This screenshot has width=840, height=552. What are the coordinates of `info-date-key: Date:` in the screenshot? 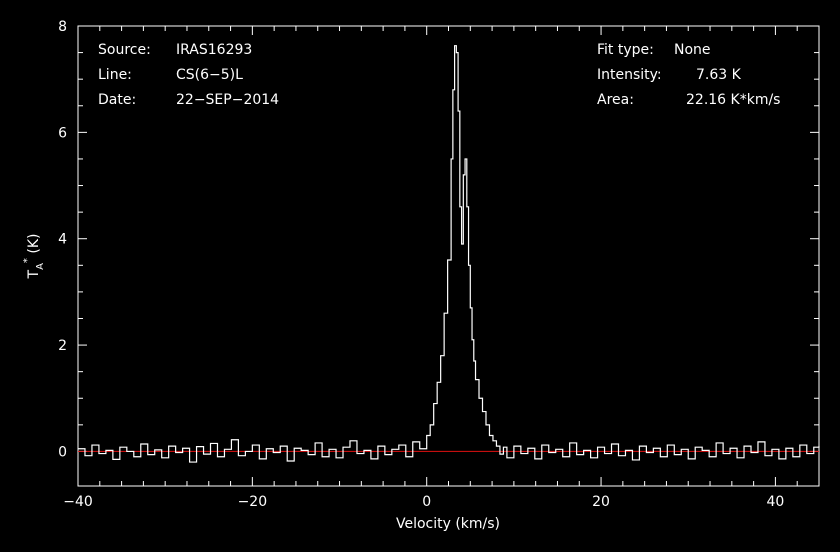 It's located at (117, 100).